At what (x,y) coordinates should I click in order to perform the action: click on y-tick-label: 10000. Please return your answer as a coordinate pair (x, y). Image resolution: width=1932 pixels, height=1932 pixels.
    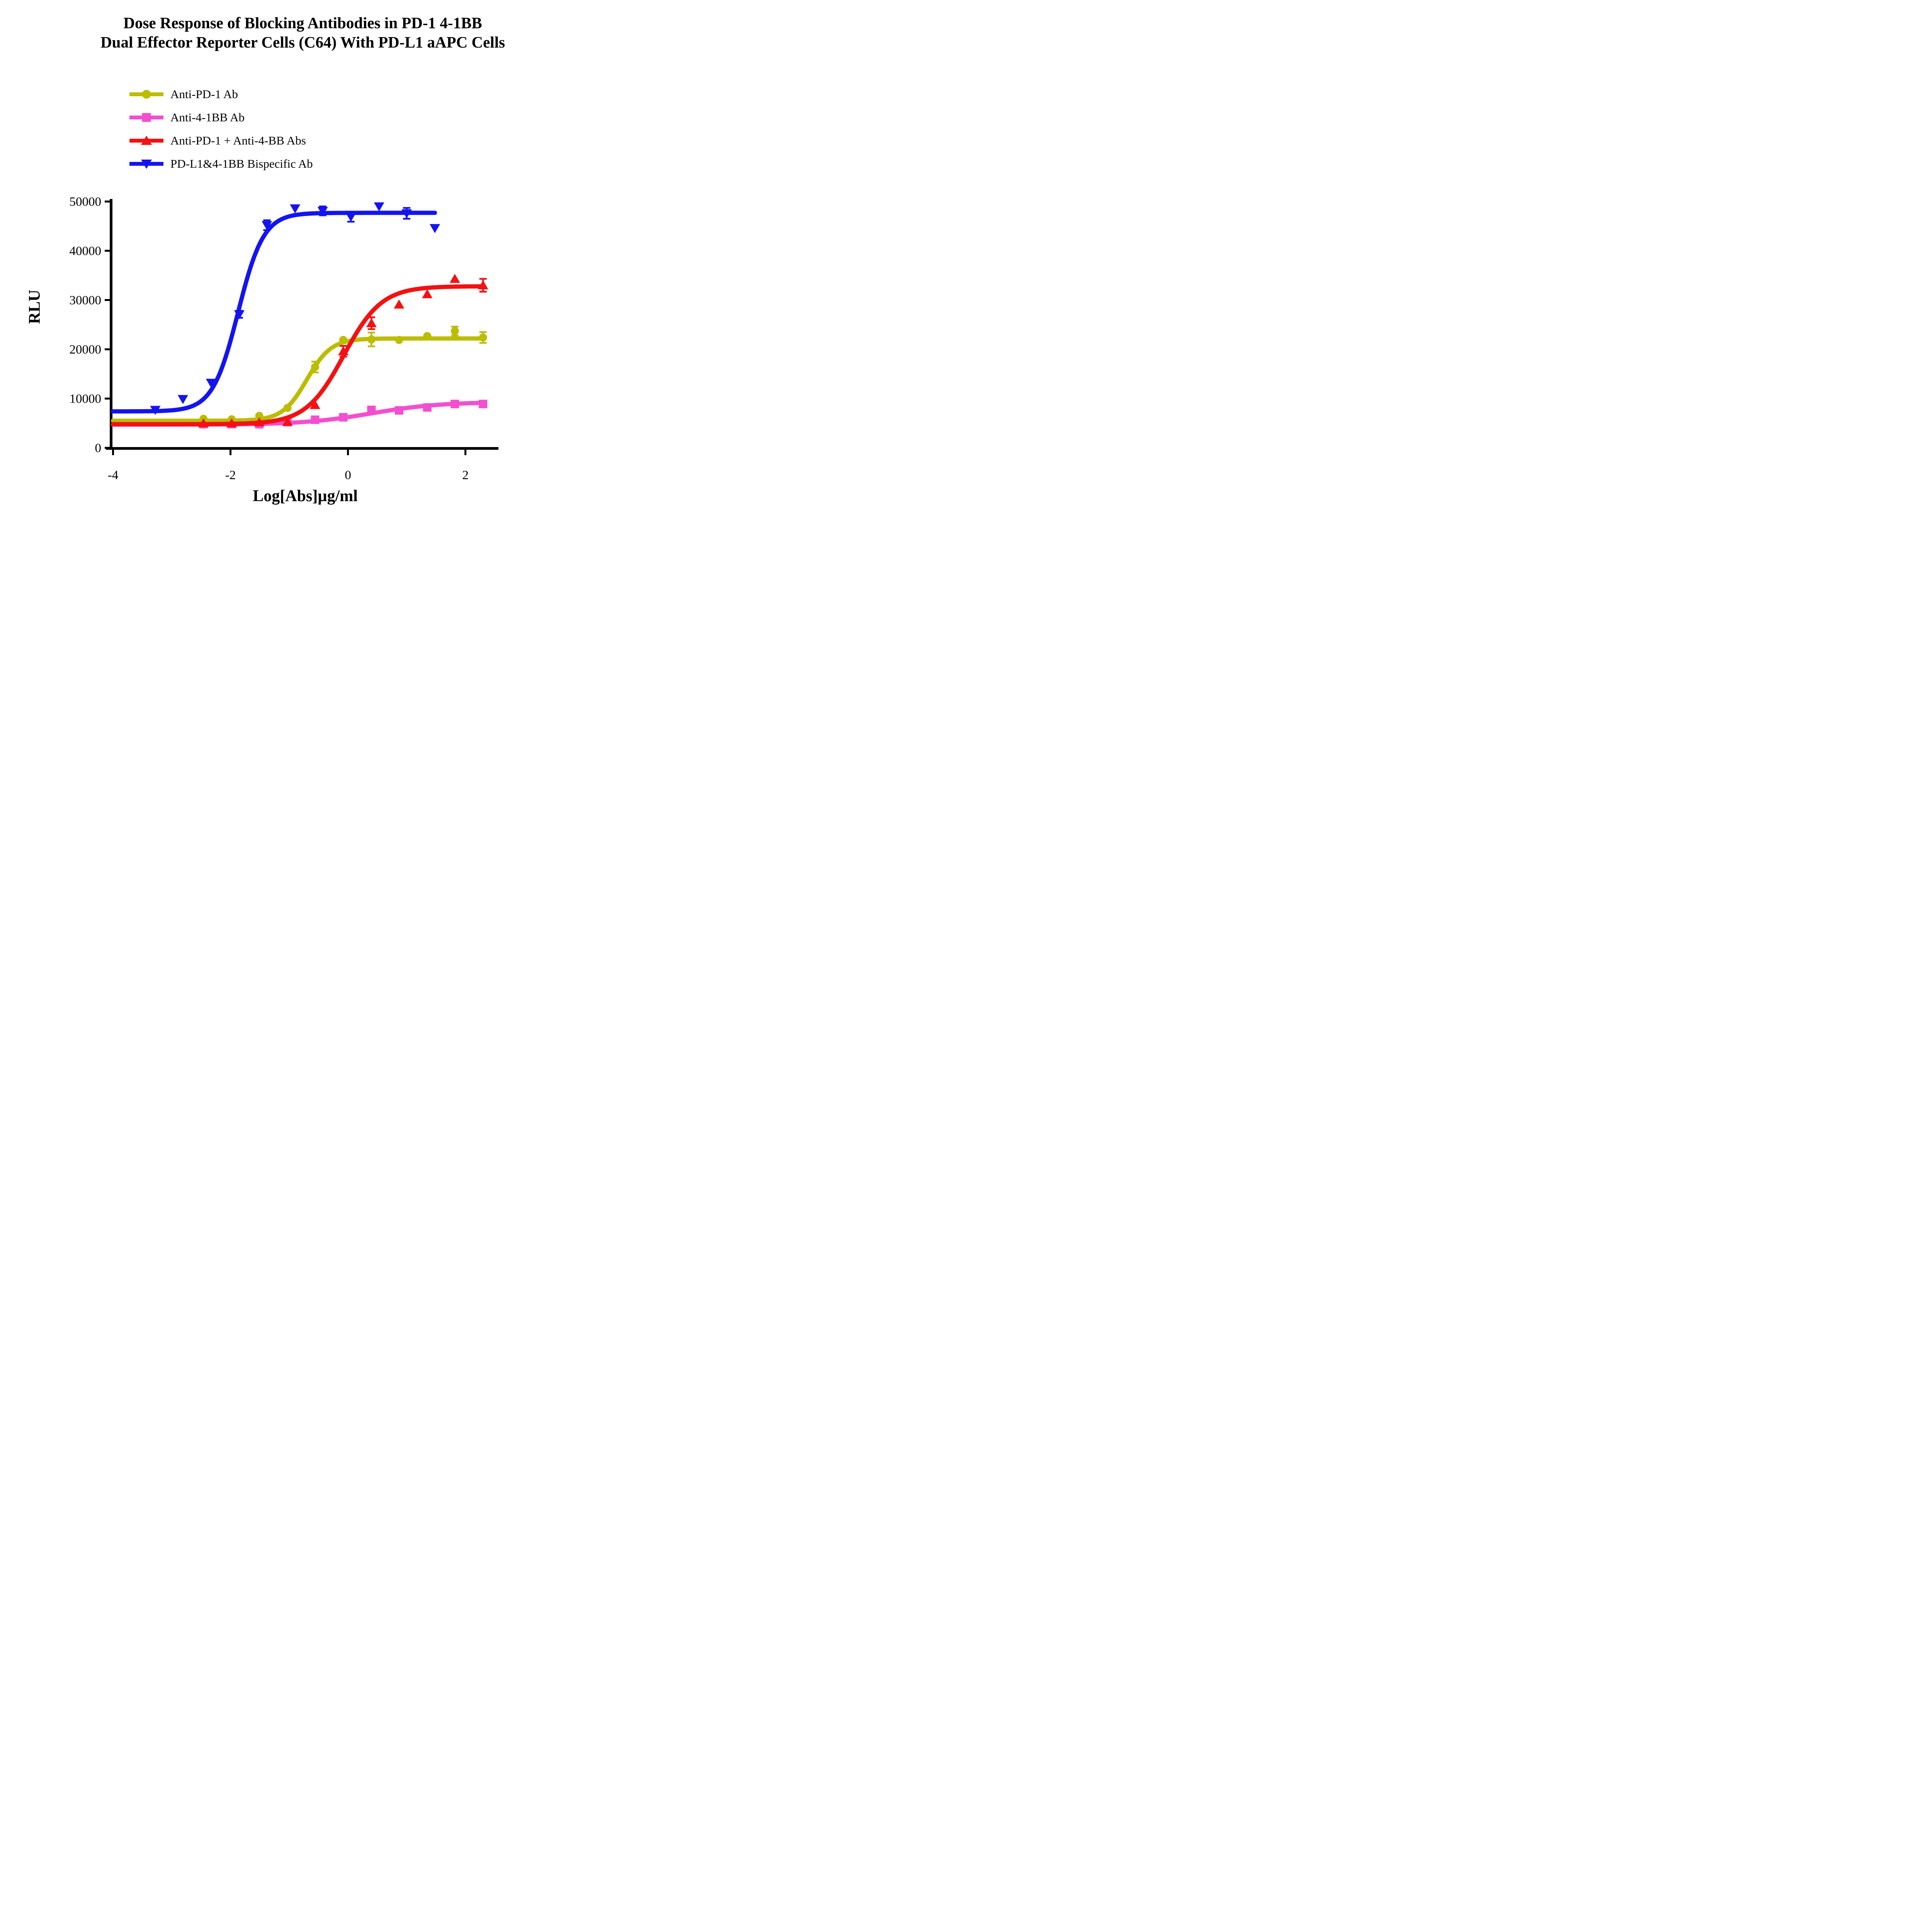
    Looking at the image, I should click on (86, 399).